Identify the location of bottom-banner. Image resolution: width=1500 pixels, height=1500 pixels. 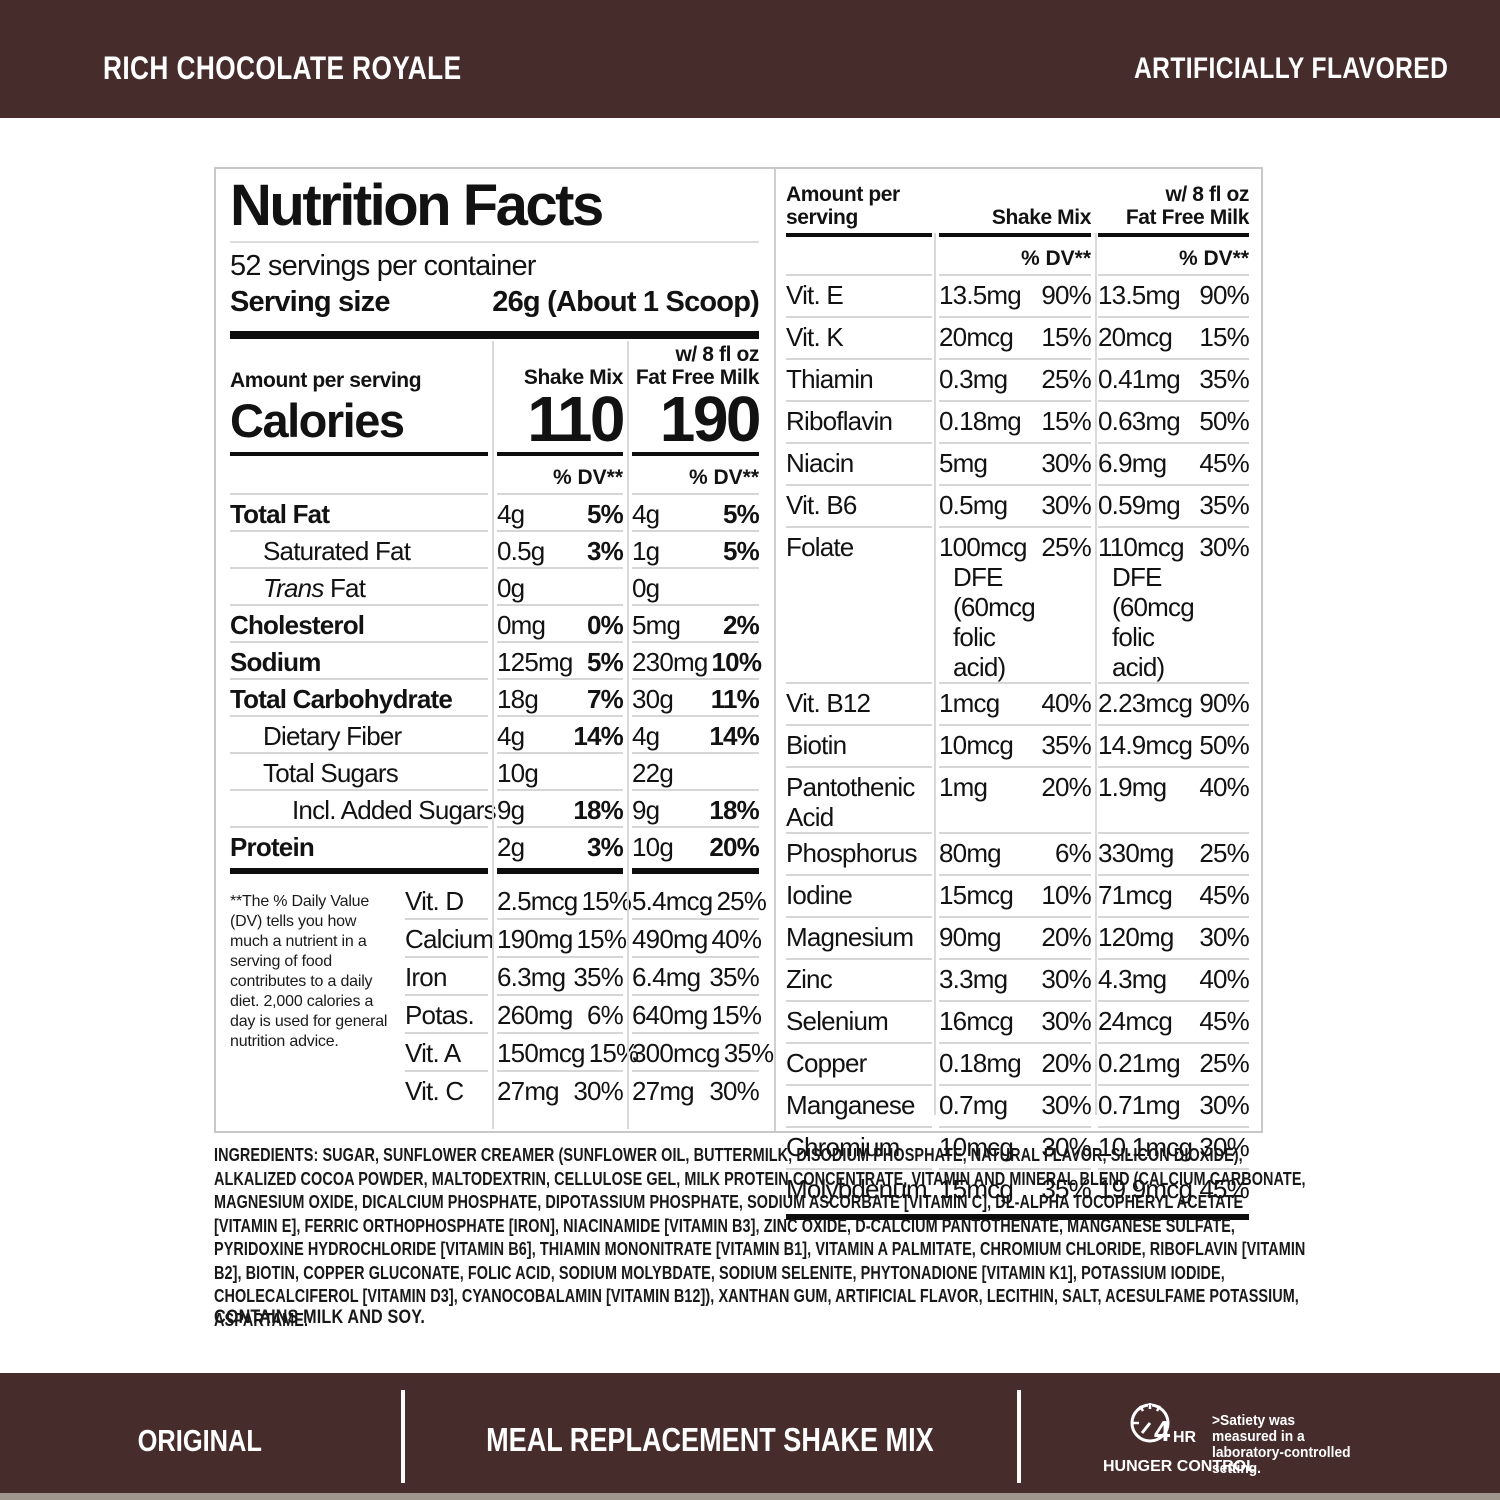
(750, 1436).